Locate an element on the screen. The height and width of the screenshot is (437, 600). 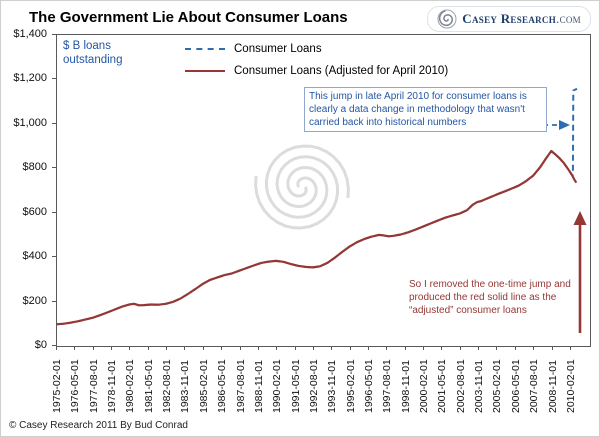
y-tick-label: $800 is located at coordinates (34, 167).